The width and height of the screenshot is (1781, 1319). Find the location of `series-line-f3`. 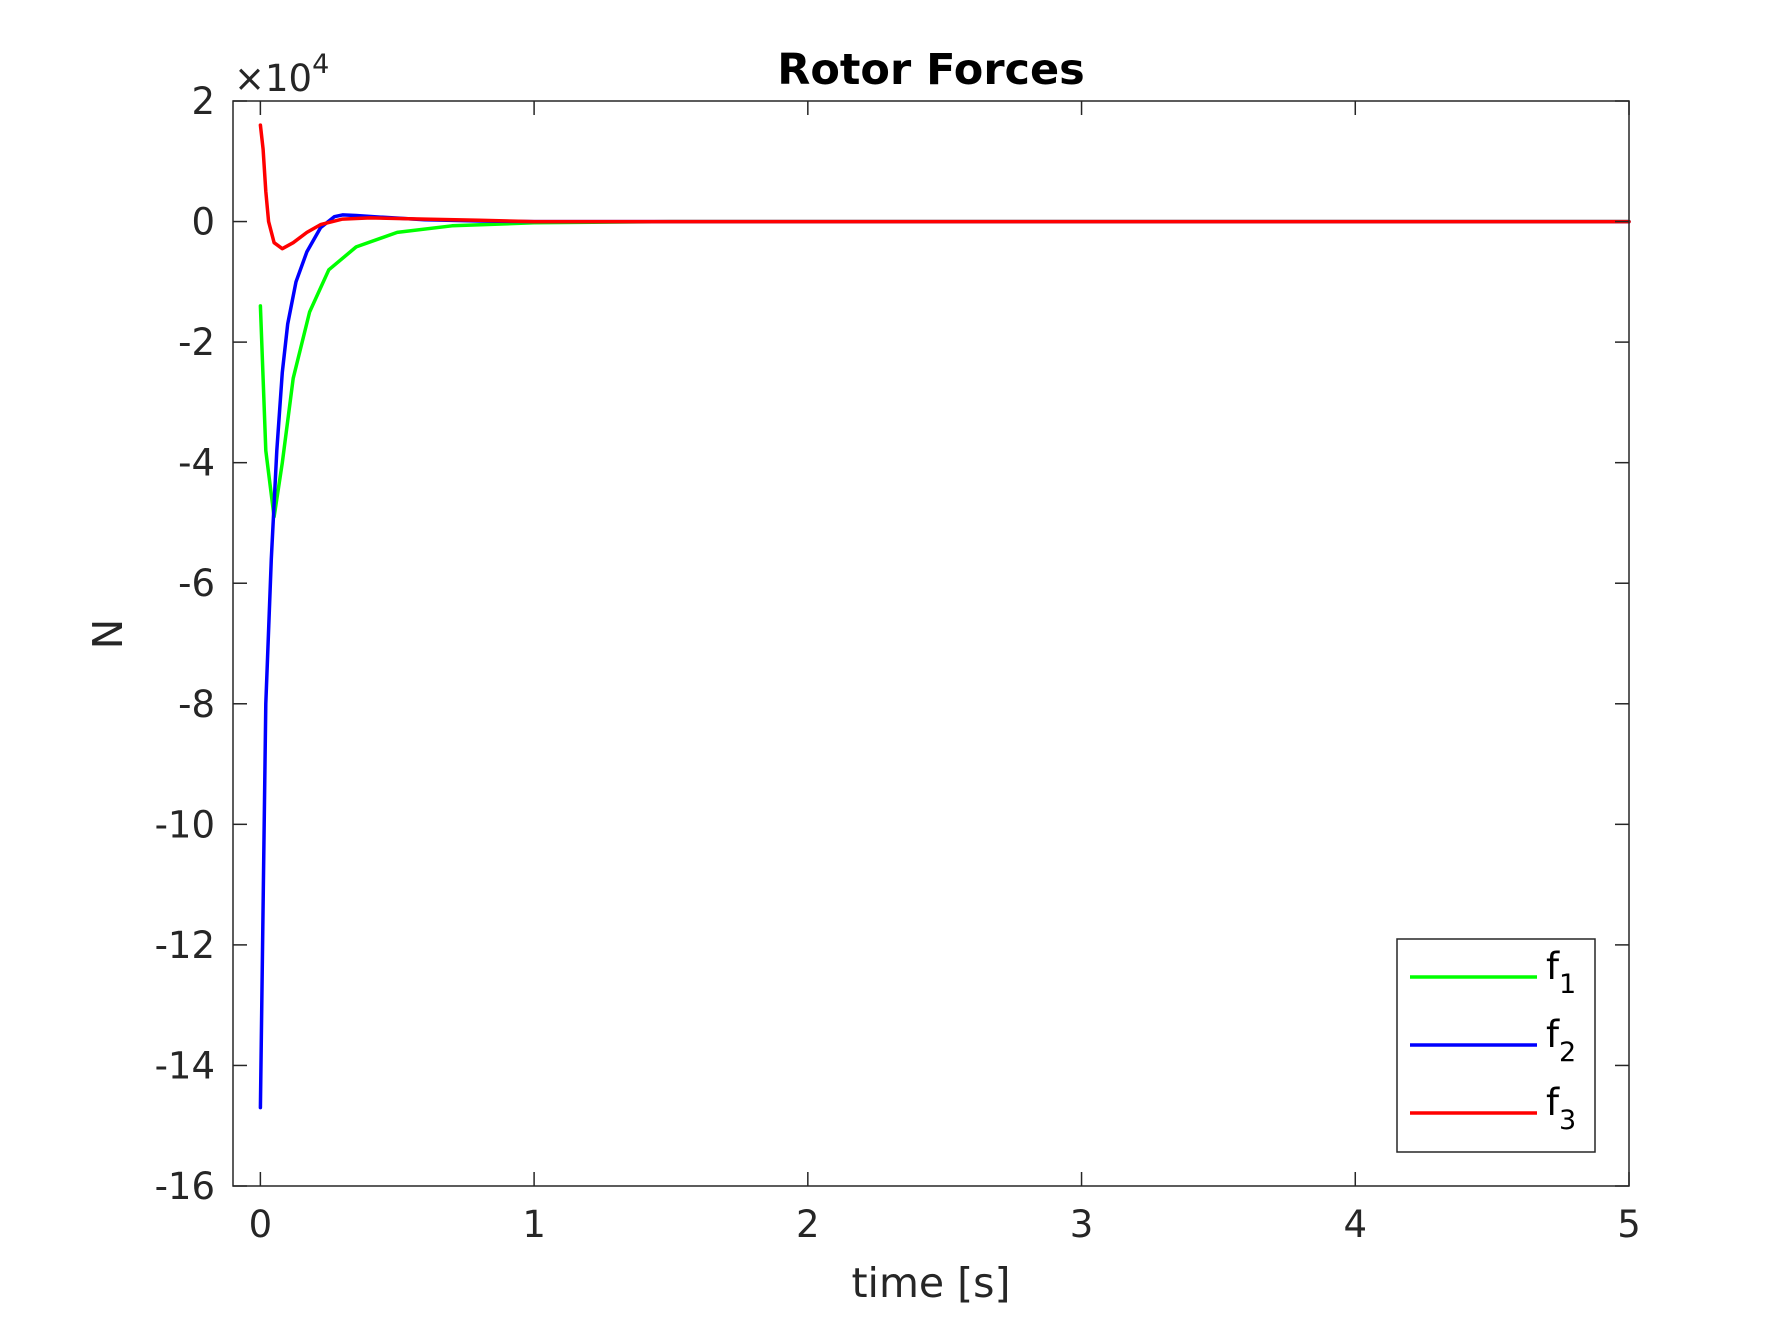

series-line-f3 is located at coordinates (944, 187).